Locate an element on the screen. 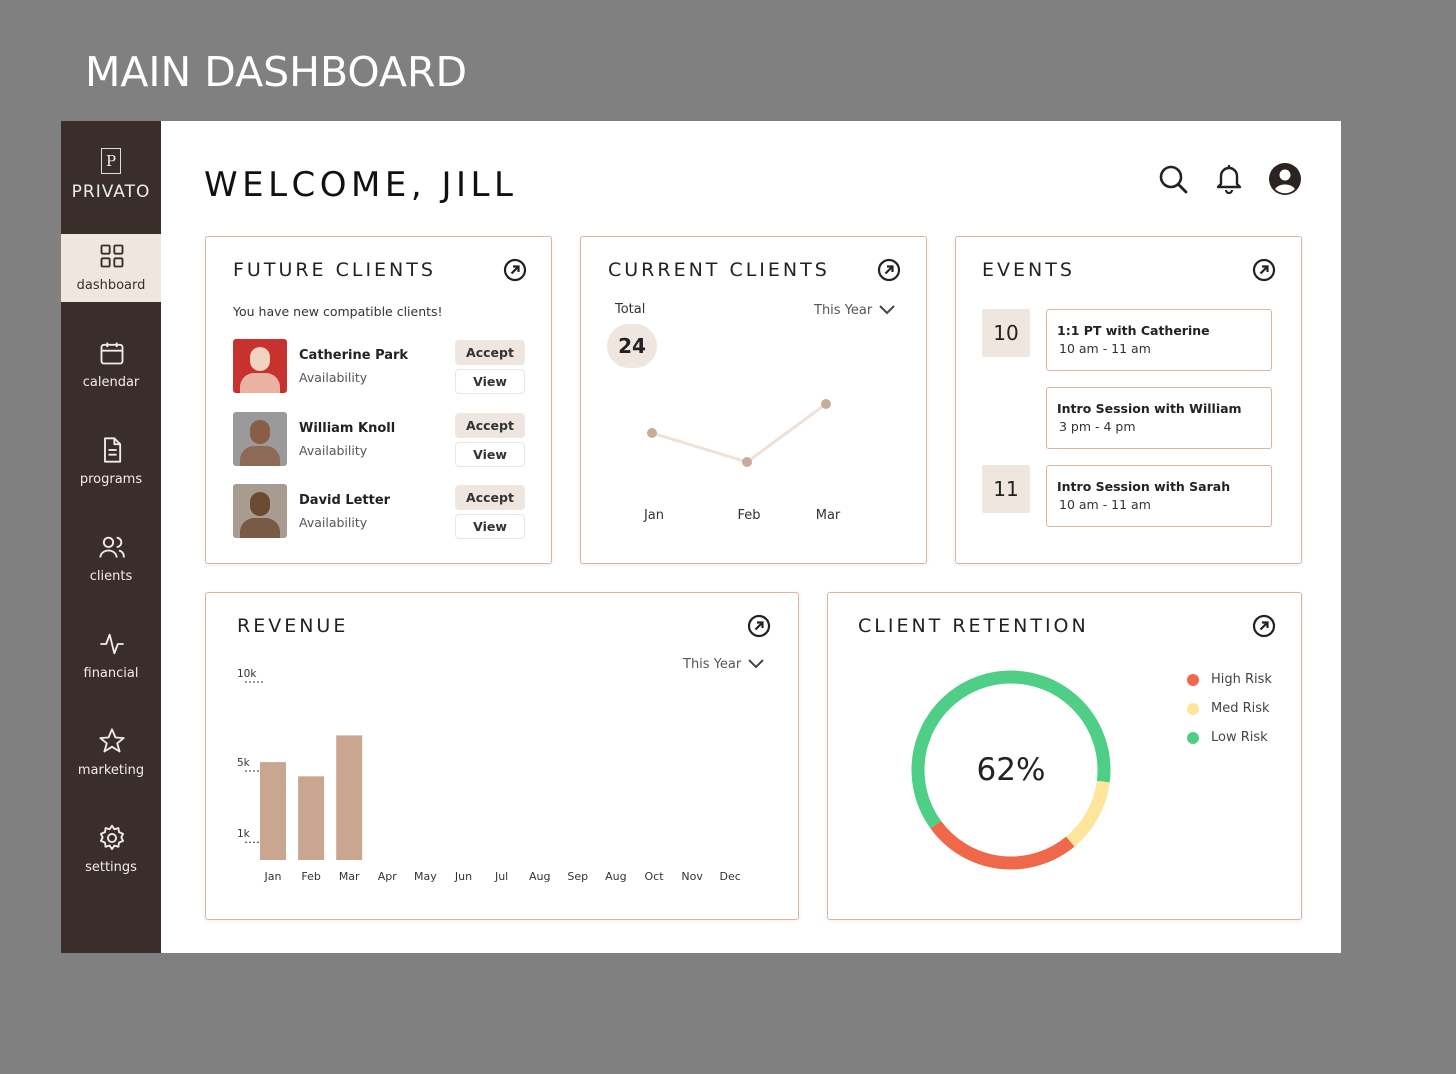  message: You have new compatible clients! is located at coordinates (338, 311).